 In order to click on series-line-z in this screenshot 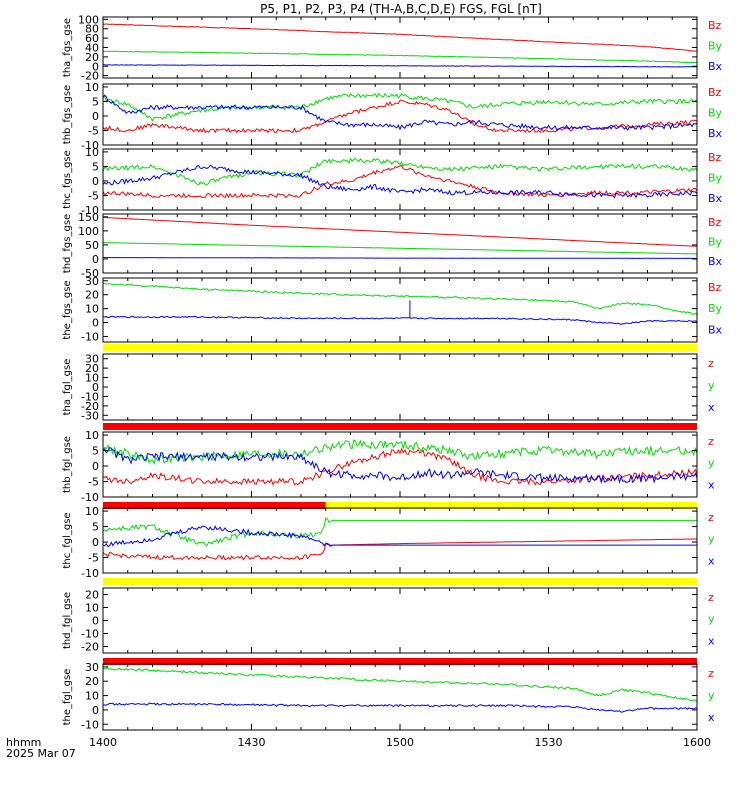, I will do `click(400, 549)`.